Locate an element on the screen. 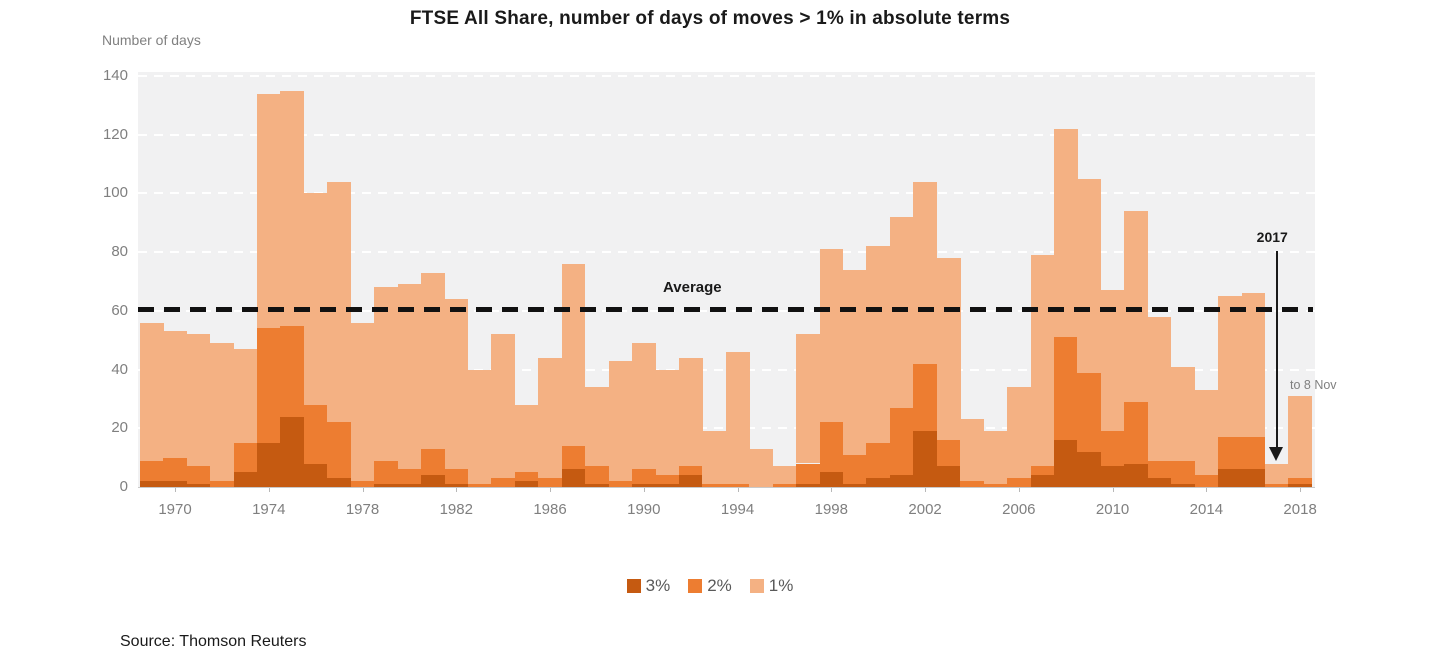 This screenshot has width=1444, height=668. bar-1981-segment-3pct is located at coordinates (433, 481).